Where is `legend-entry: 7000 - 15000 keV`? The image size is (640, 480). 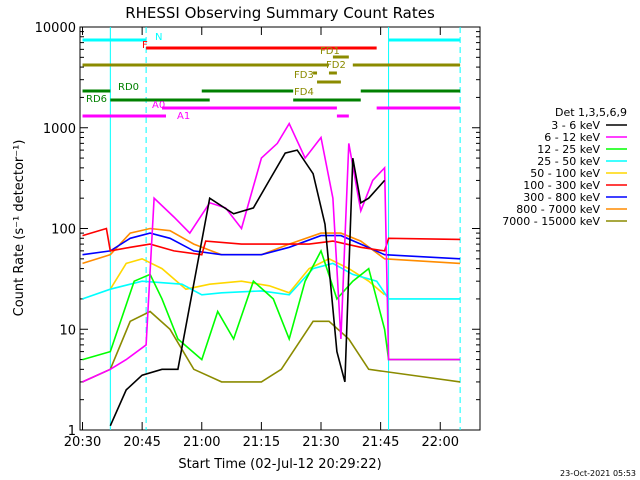
legend-entry: 7000 - 15000 keV is located at coordinates (551, 221).